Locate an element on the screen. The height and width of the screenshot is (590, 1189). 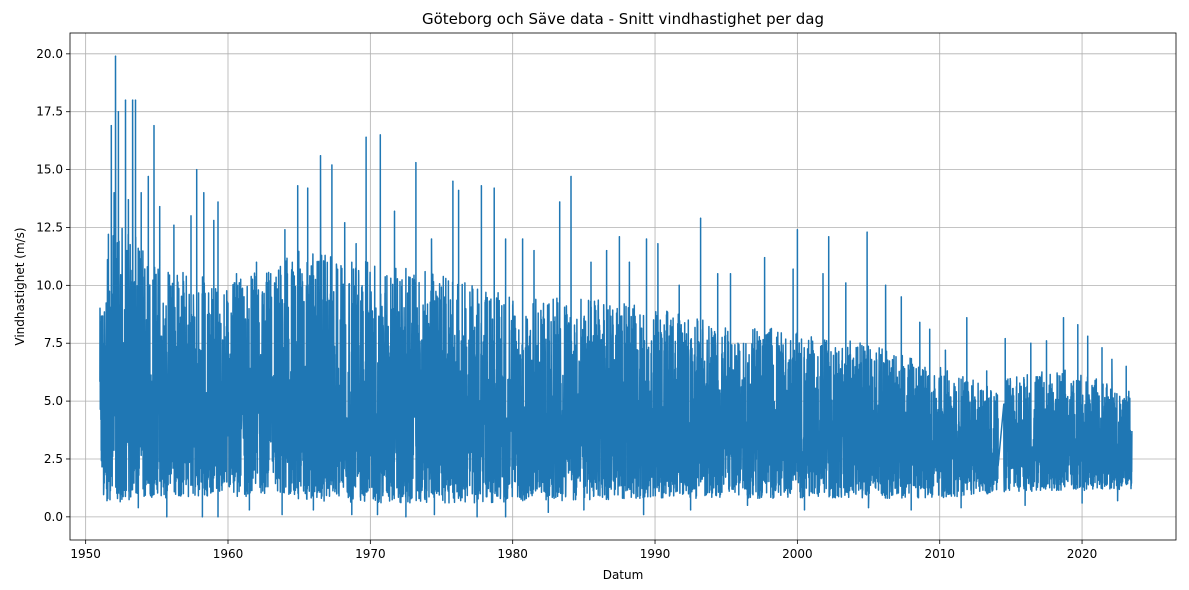
x-tick-label: 1950 is located at coordinates (85, 554).